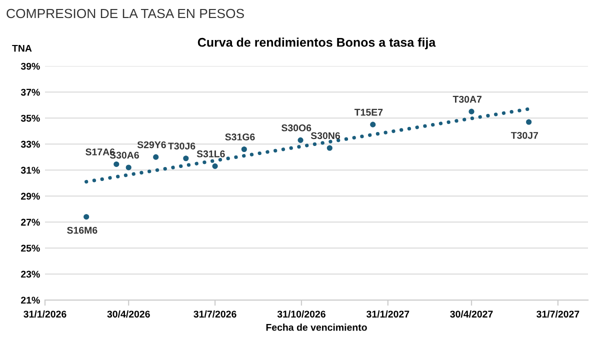  Describe the element at coordinates (30, 66) in the screenshot. I see `y-tick-label: 39%` at that location.